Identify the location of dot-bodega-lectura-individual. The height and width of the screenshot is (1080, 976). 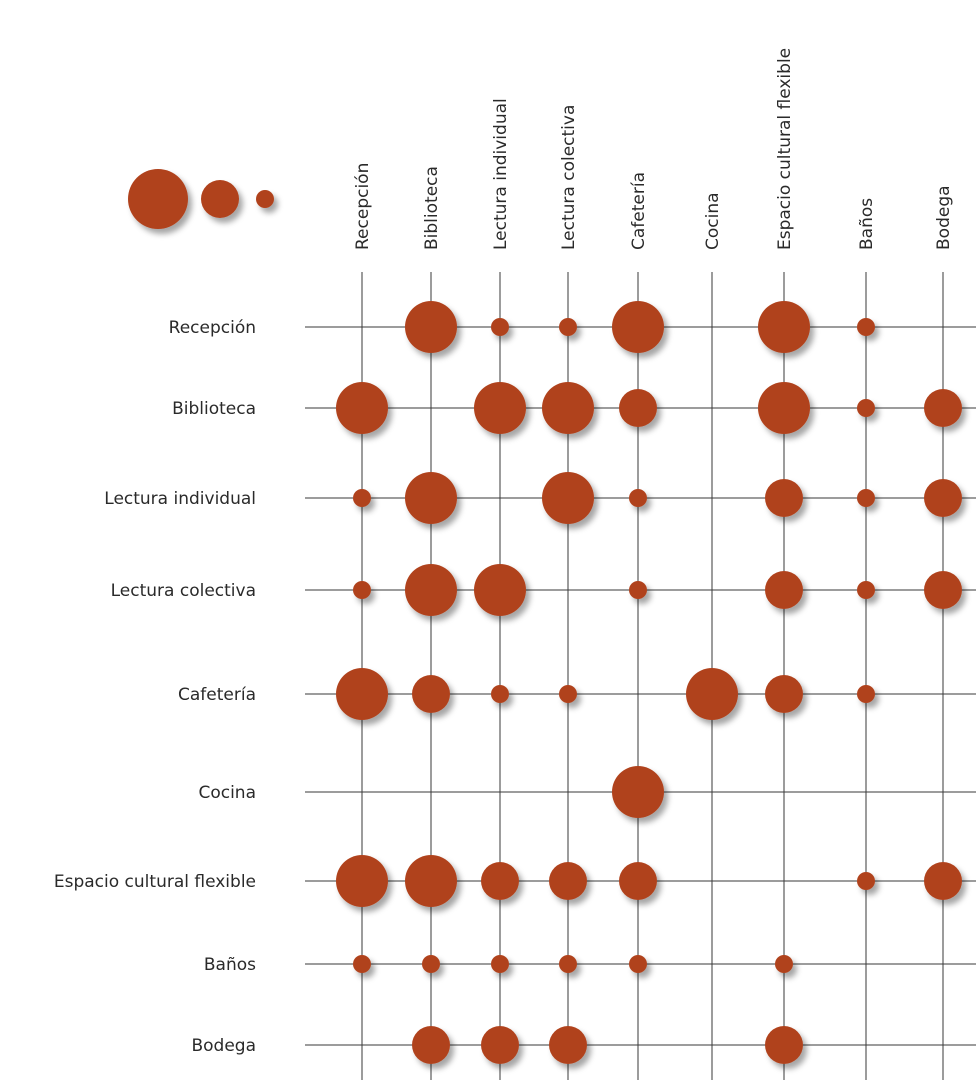
(500, 1045).